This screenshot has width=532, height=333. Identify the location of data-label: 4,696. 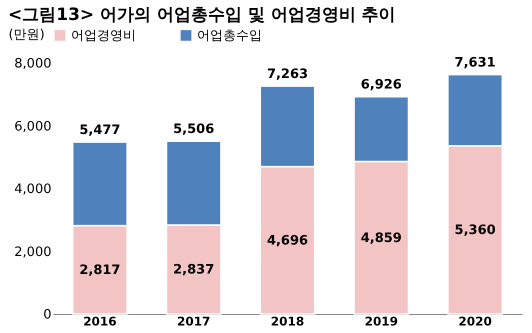
(287, 240).